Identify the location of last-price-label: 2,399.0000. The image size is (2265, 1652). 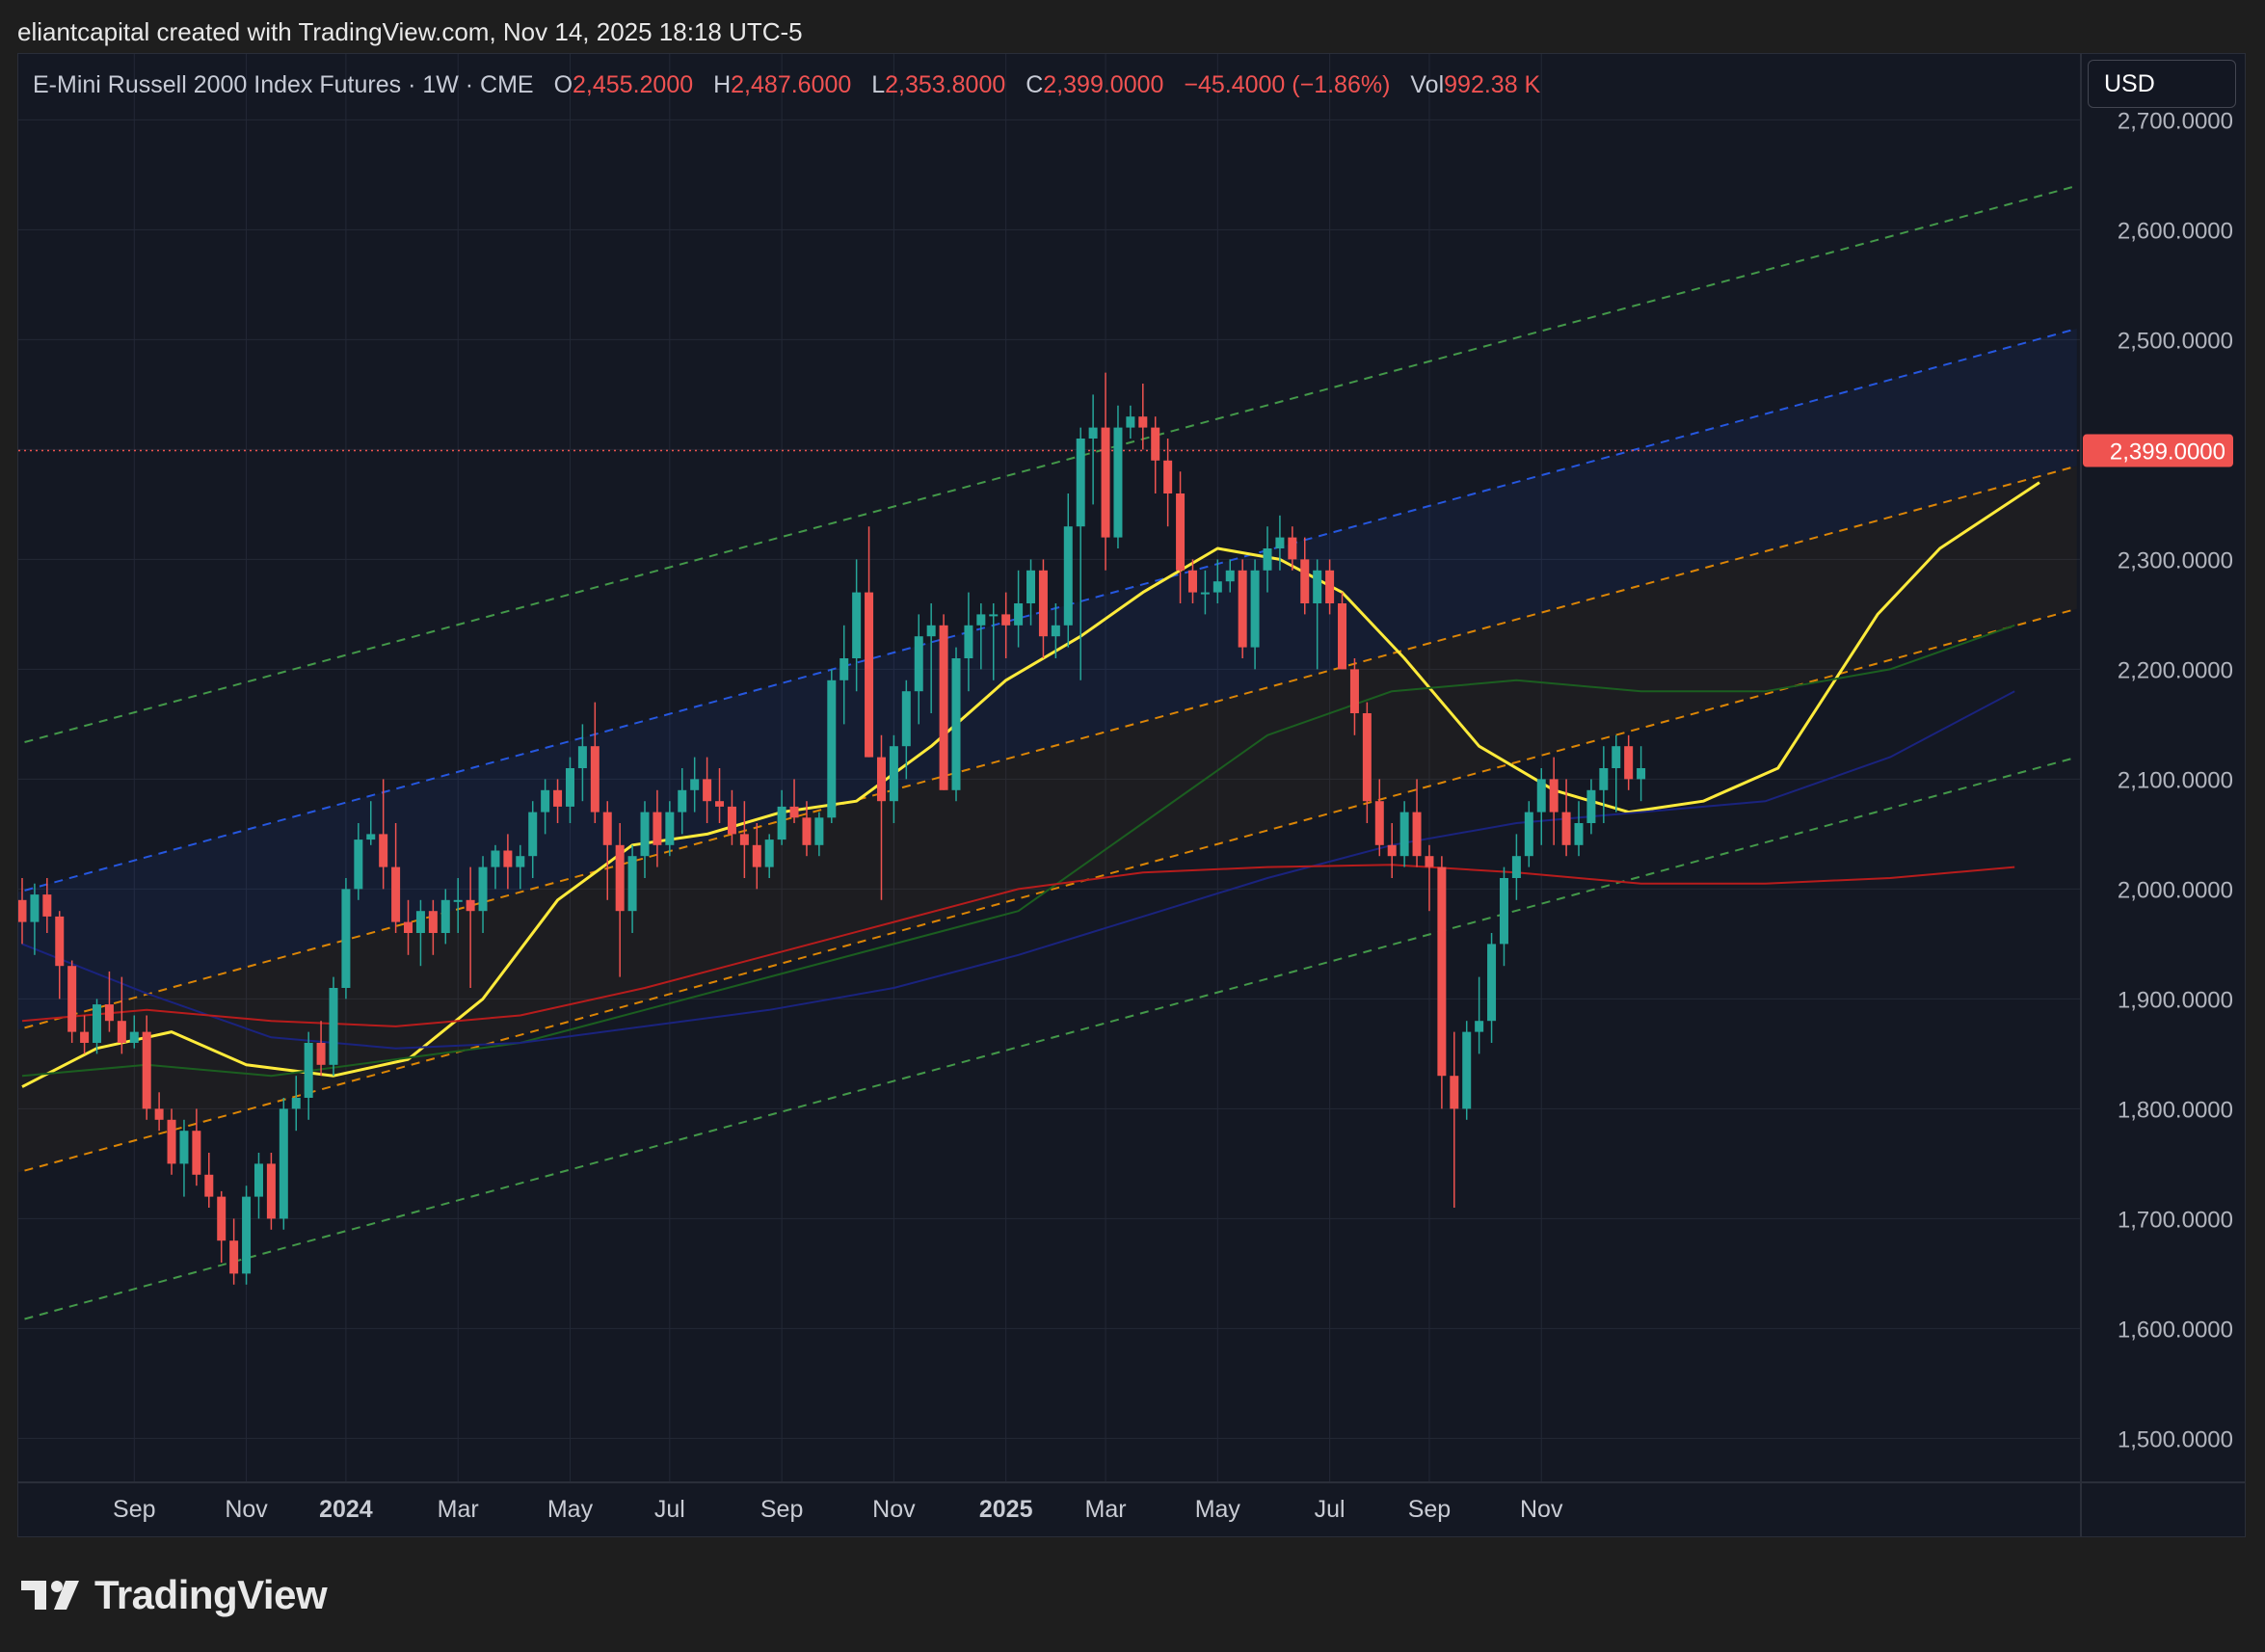
(2167, 453).